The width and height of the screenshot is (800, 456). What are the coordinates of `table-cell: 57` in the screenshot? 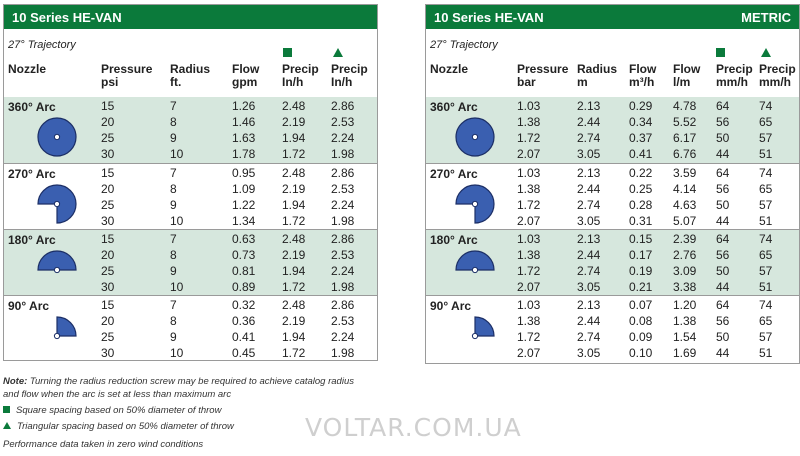 It's located at (766, 337).